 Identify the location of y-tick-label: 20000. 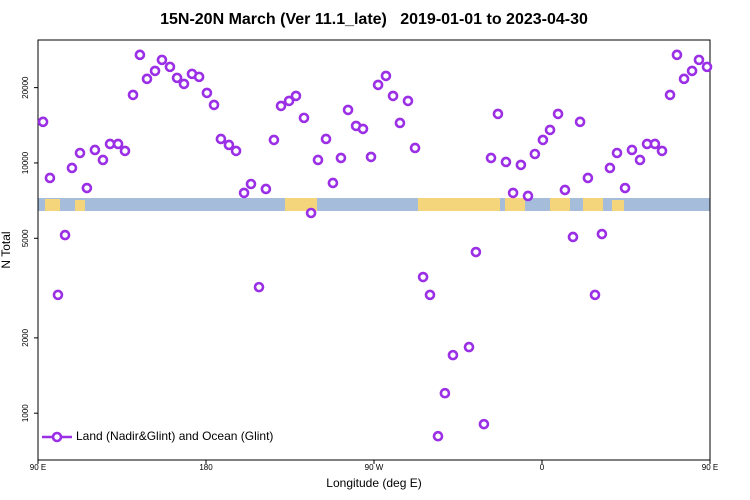
(25, 87).